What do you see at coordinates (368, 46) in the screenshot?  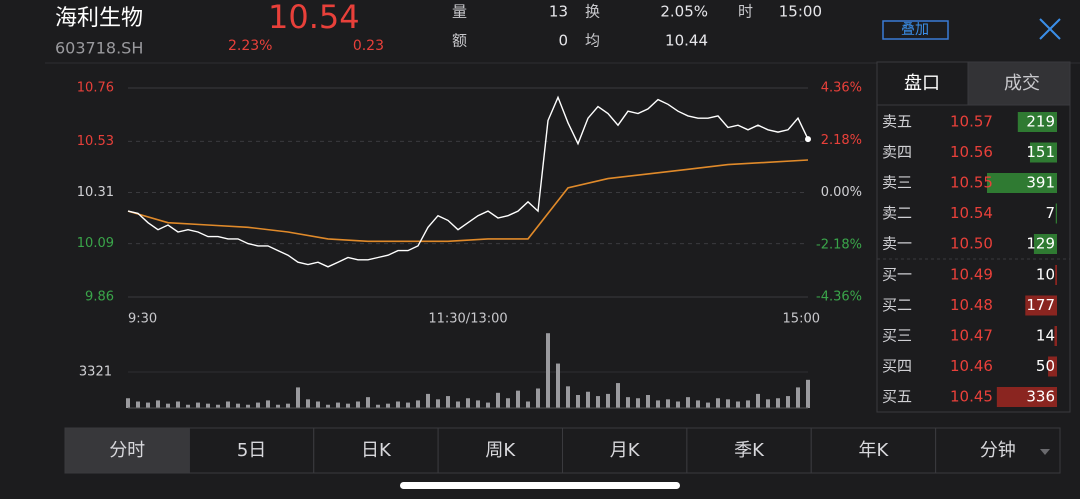 I see `change: 0.23` at bounding box center [368, 46].